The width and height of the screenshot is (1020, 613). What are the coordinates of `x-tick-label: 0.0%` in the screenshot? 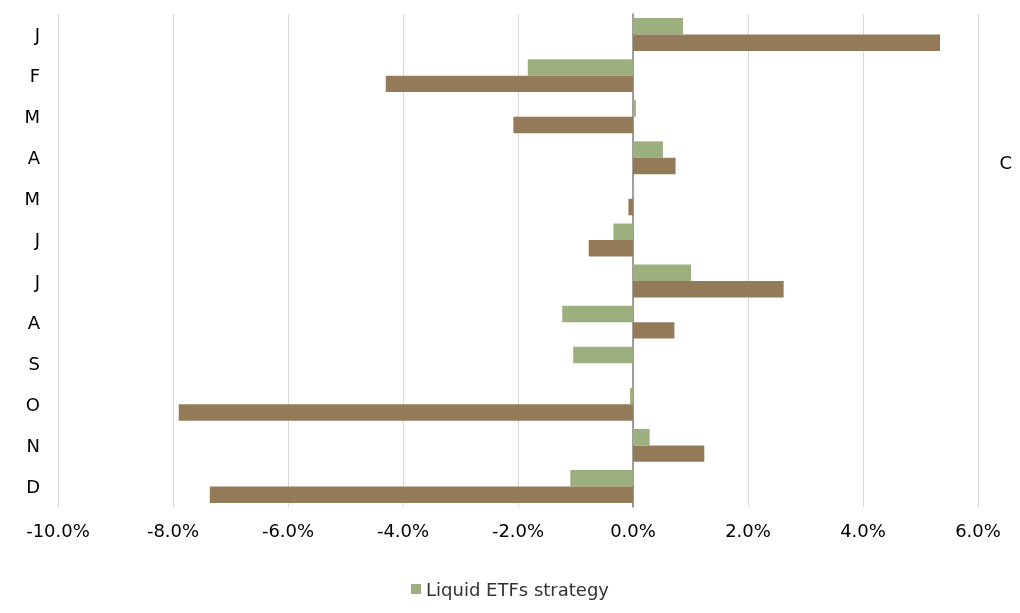 It's located at (633, 530).